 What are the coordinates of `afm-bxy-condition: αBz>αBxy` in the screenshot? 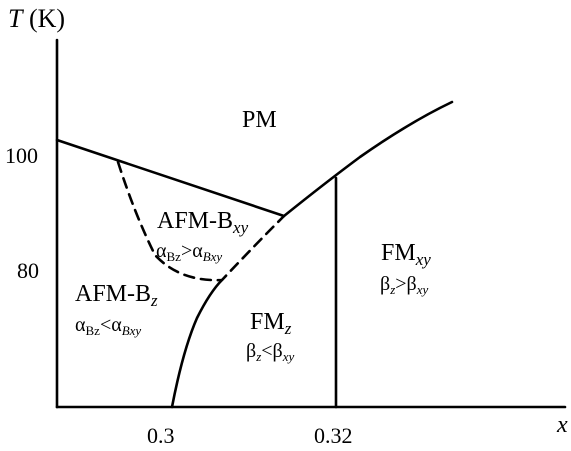 It's located at (189, 252).